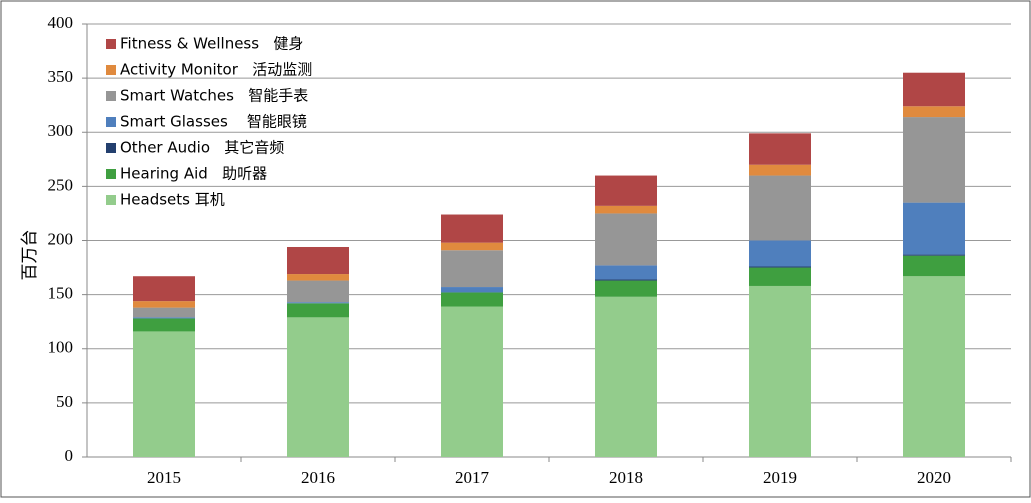 This screenshot has width=1031, height=503. What do you see at coordinates (211, 44) in the screenshot?
I see `legend-label: Fitness & Wellness 健身` at bounding box center [211, 44].